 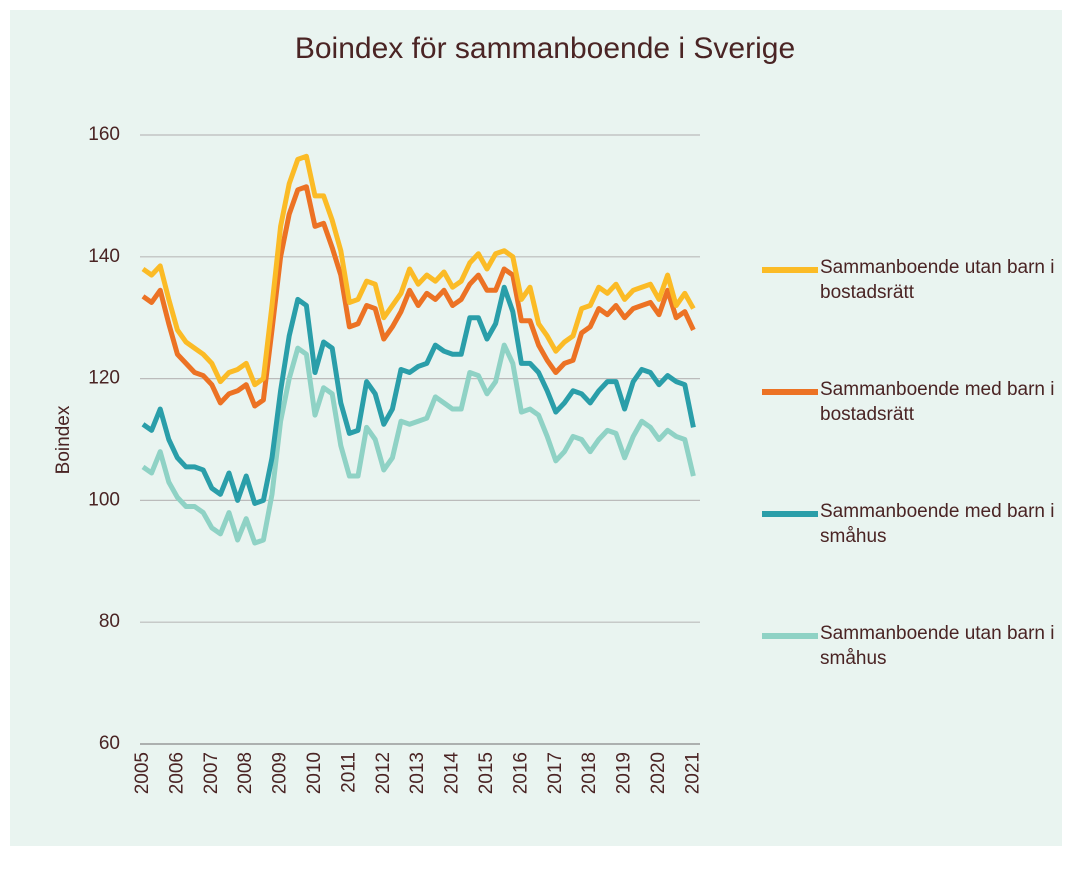 What do you see at coordinates (63, 439) in the screenshot?
I see `y-axis-label: Boindex` at bounding box center [63, 439].